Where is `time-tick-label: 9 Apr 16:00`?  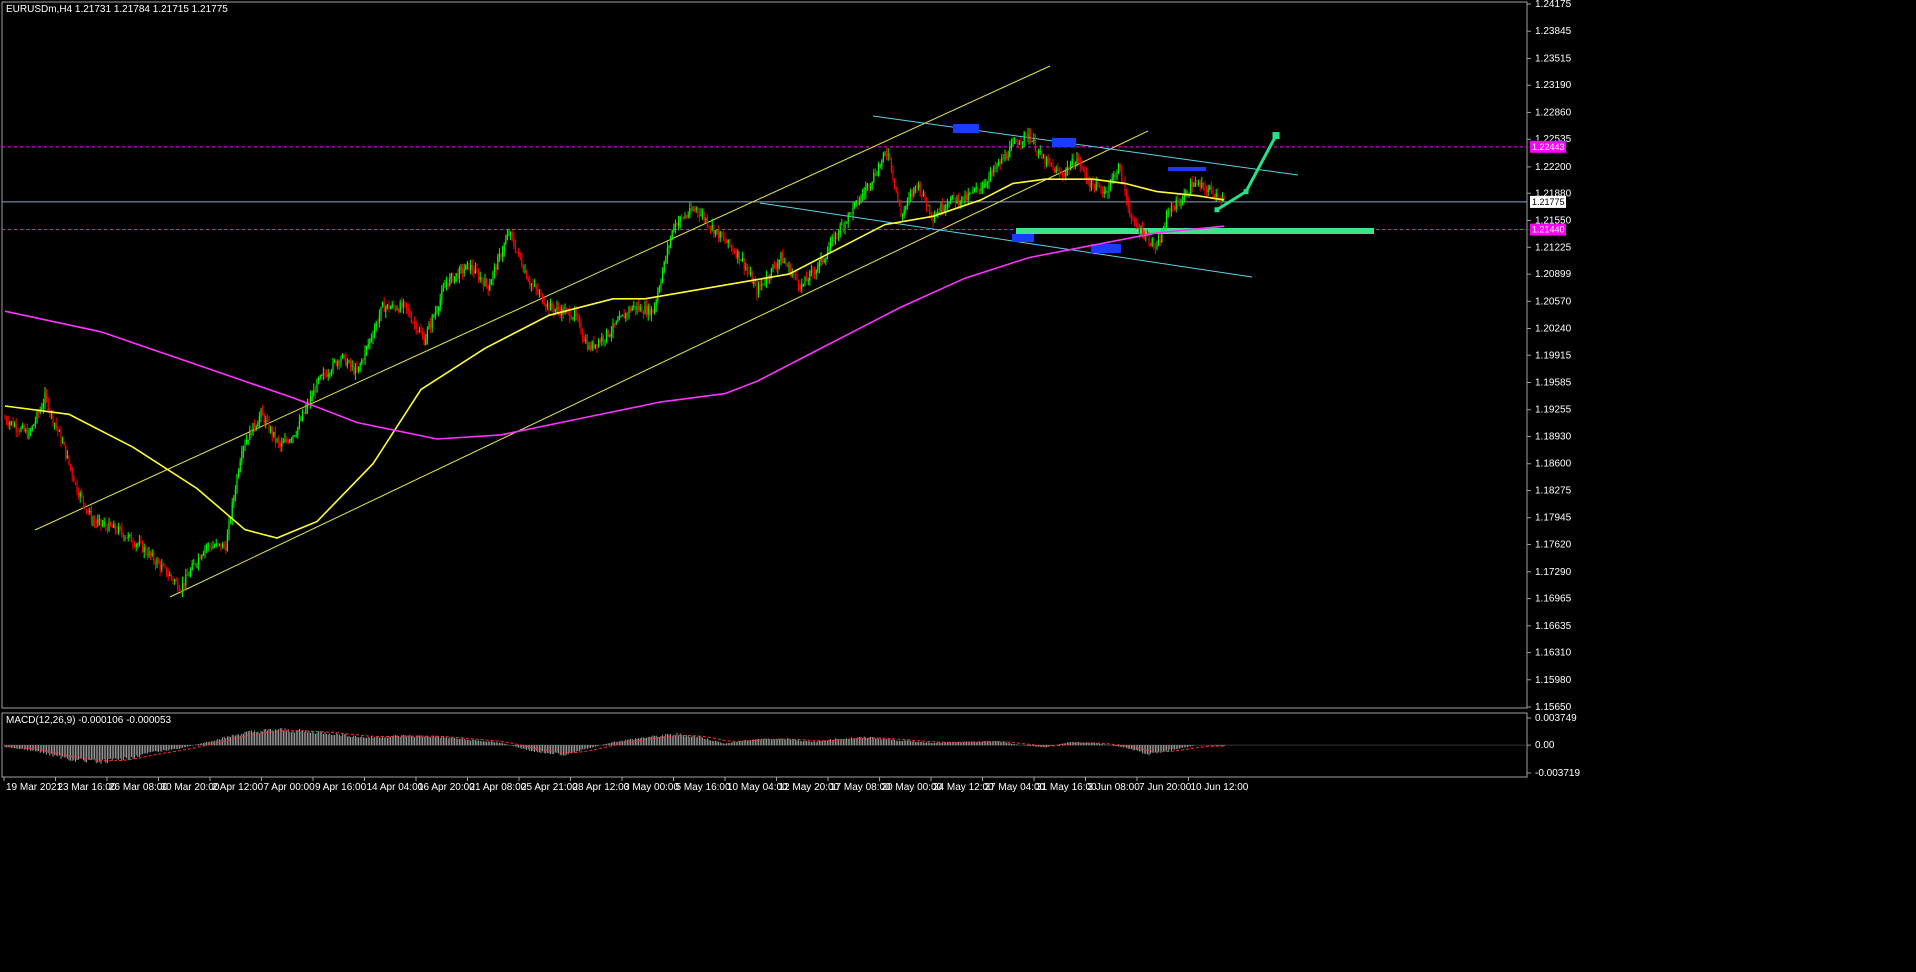 time-tick-label: 9 Apr 16:00 is located at coordinates (341, 787).